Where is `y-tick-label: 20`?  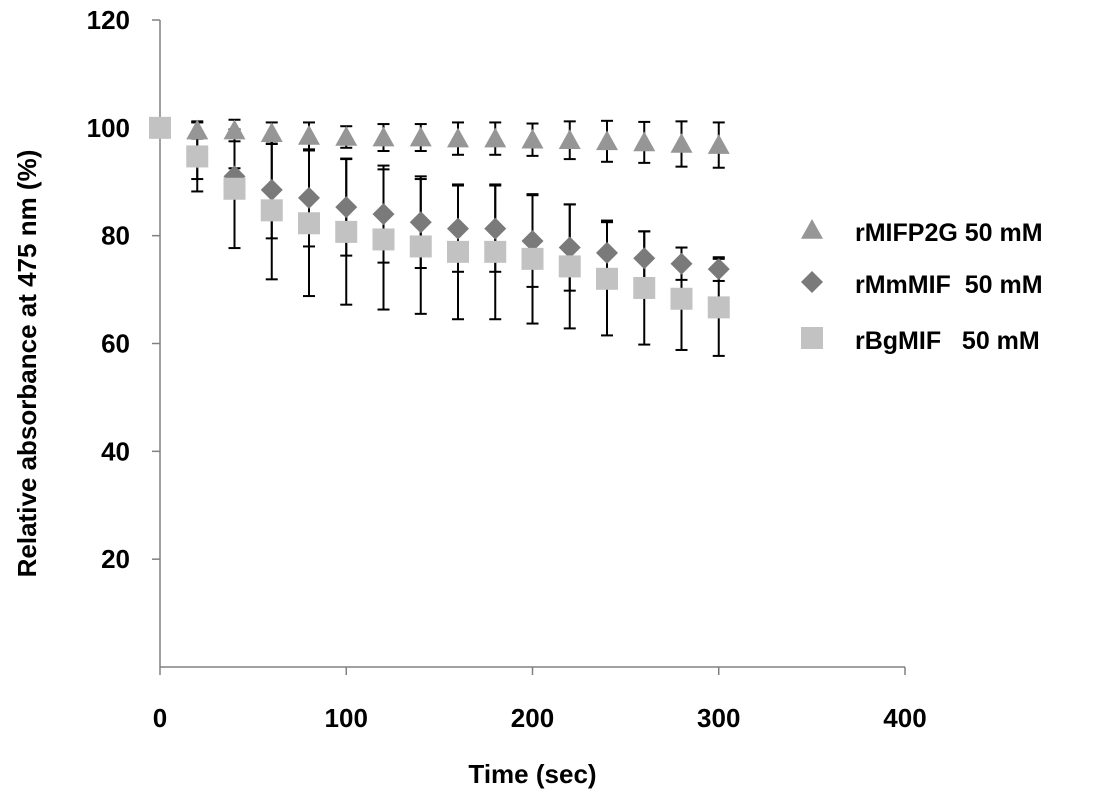 y-tick-label: 20 is located at coordinates (115, 559).